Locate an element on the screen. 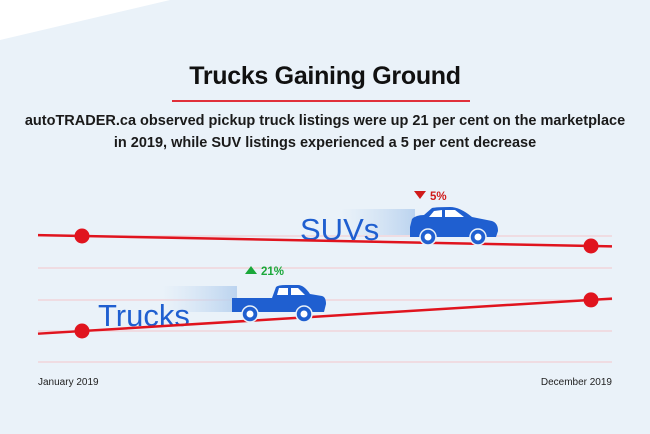  x-tick-label: January 2019 is located at coordinates (68, 382).